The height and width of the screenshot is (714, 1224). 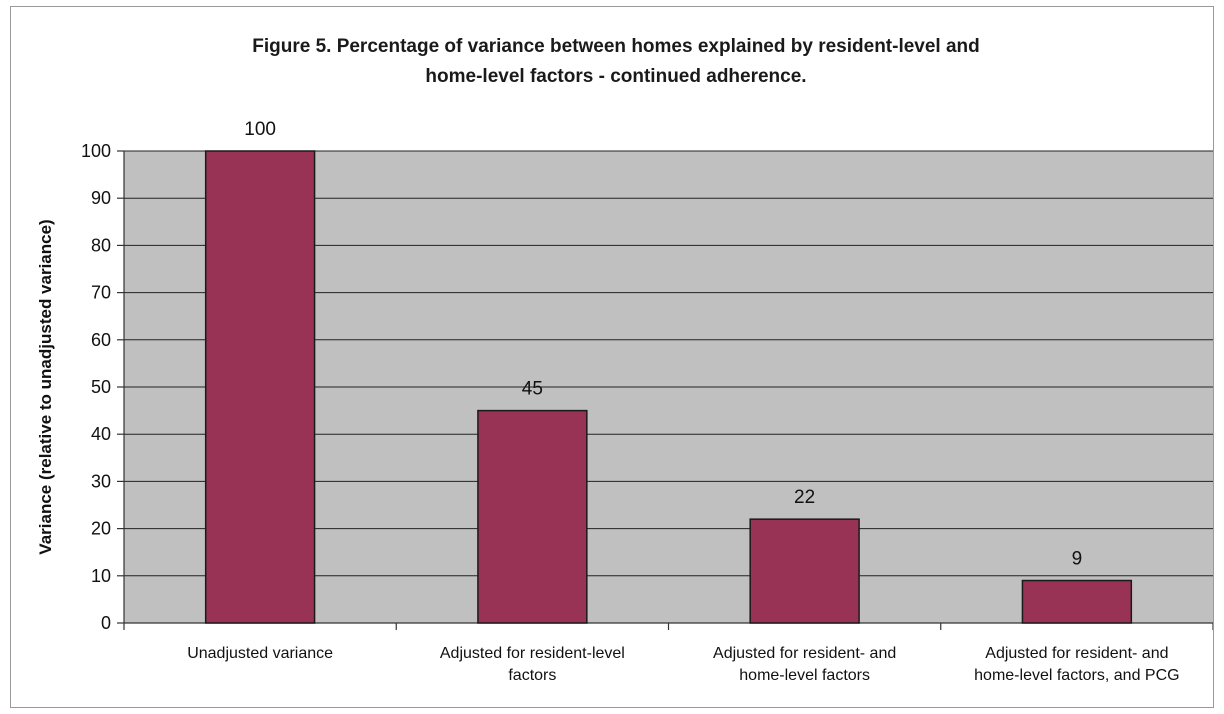 What do you see at coordinates (101, 245) in the screenshot?
I see `y-tick-label: 80` at bounding box center [101, 245].